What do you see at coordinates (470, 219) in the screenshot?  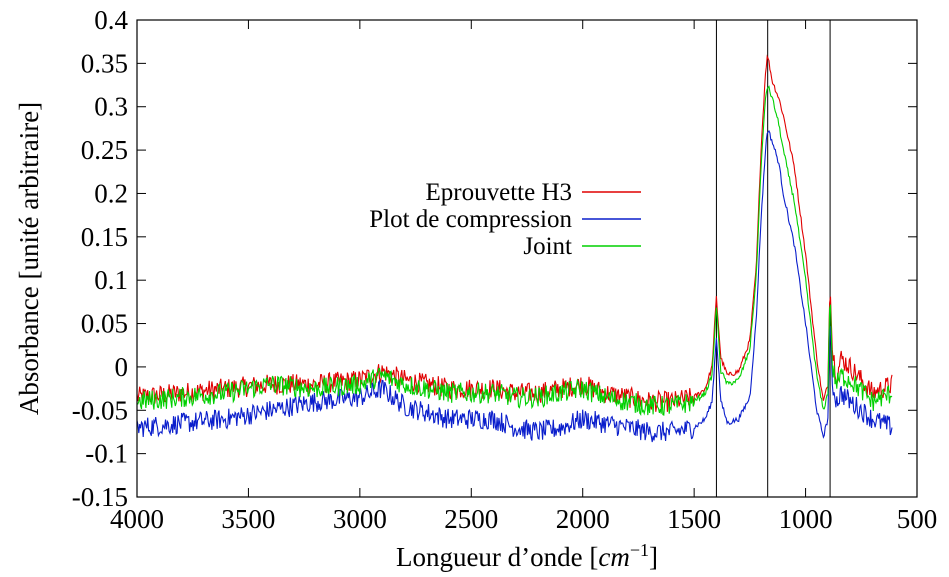 I see `legend-label-1: Plot de compression` at bounding box center [470, 219].